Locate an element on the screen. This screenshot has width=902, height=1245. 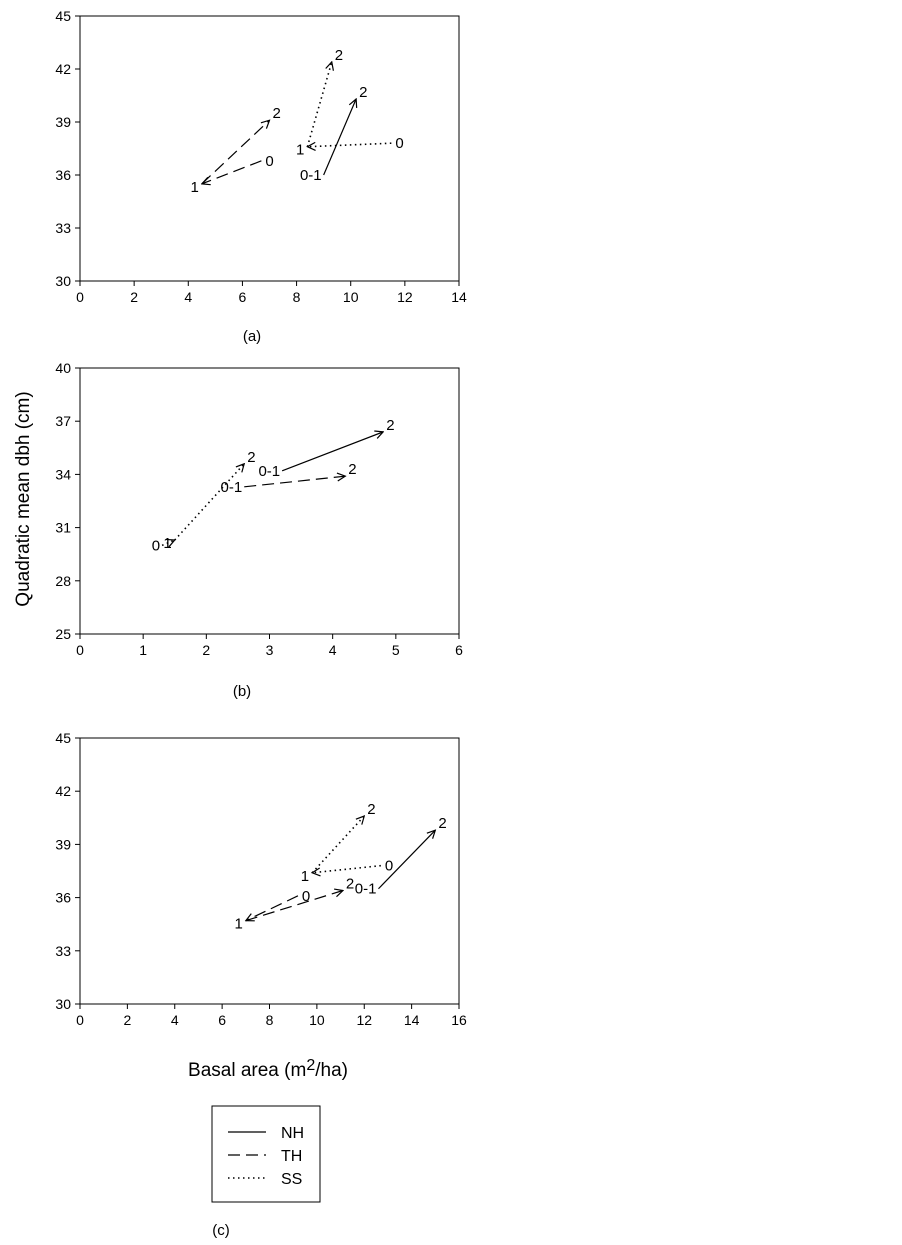
legend-box is located at coordinates (266, 1154).